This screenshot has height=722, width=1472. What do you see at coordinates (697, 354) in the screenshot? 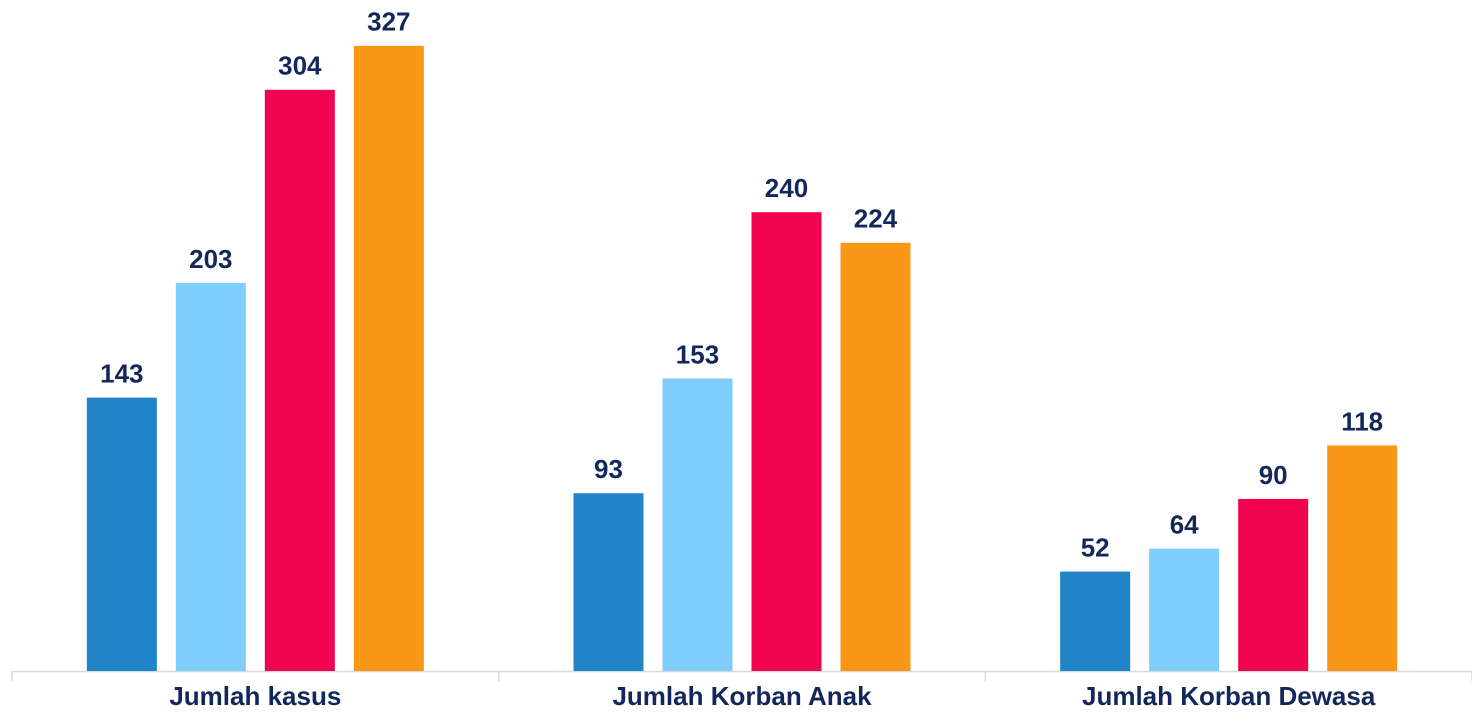
I see `value-label: 153` at bounding box center [697, 354].